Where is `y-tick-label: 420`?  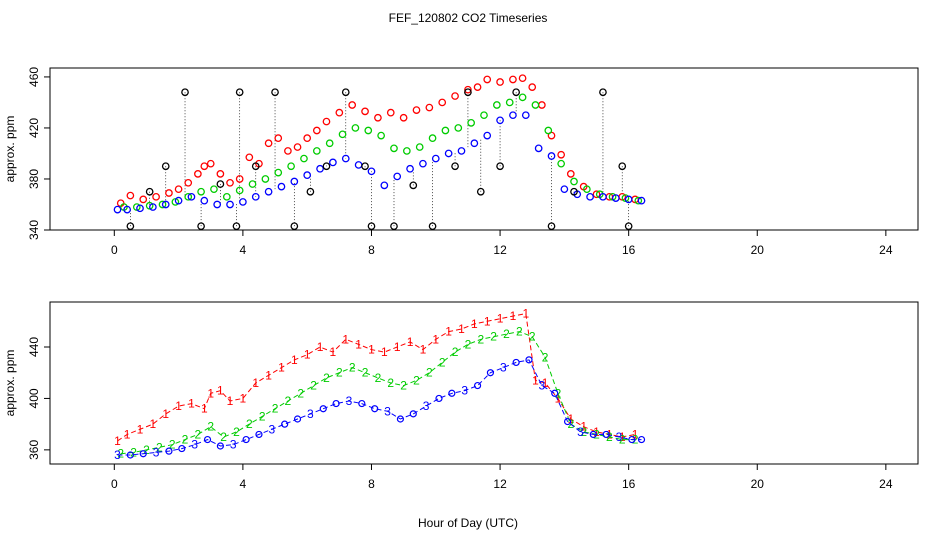
y-tick-label: 420 is located at coordinates (34, 128).